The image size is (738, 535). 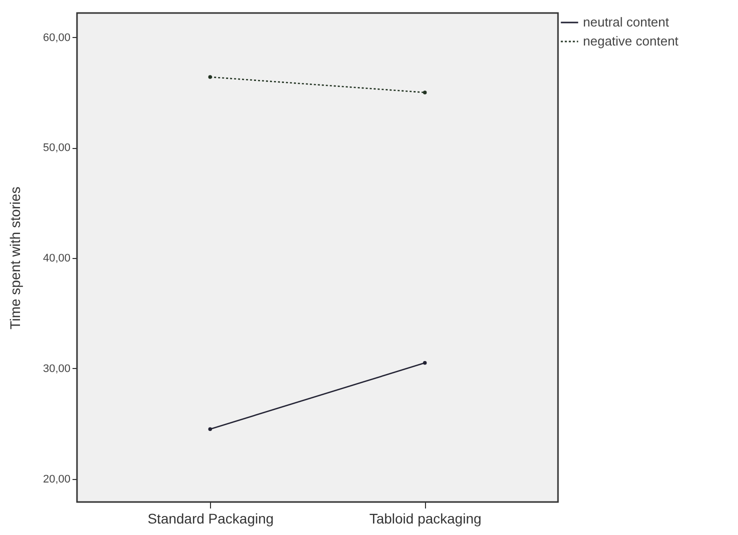 I want to click on legend-label: negative content, so click(x=631, y=41).